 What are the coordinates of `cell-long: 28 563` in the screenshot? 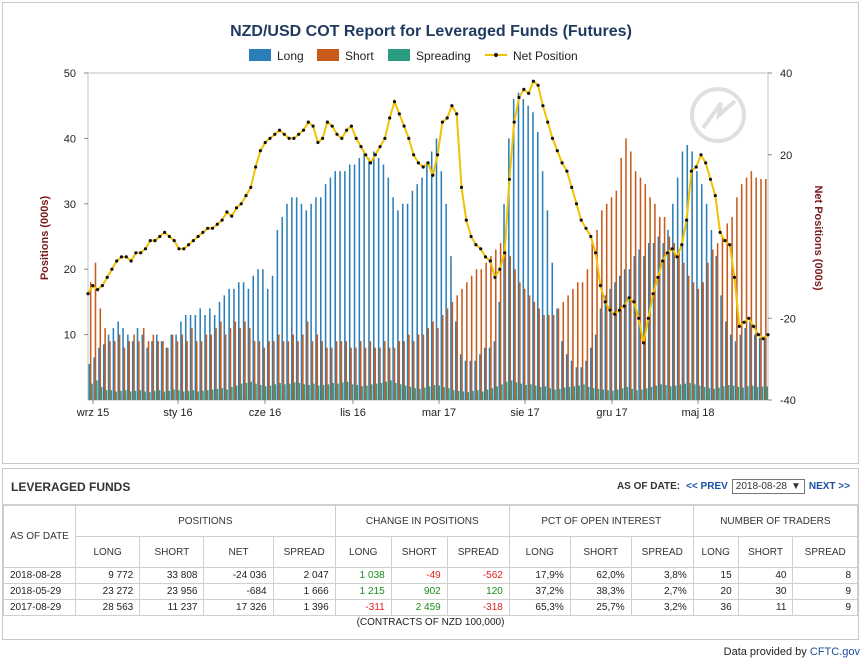 It's located at (107, 607).